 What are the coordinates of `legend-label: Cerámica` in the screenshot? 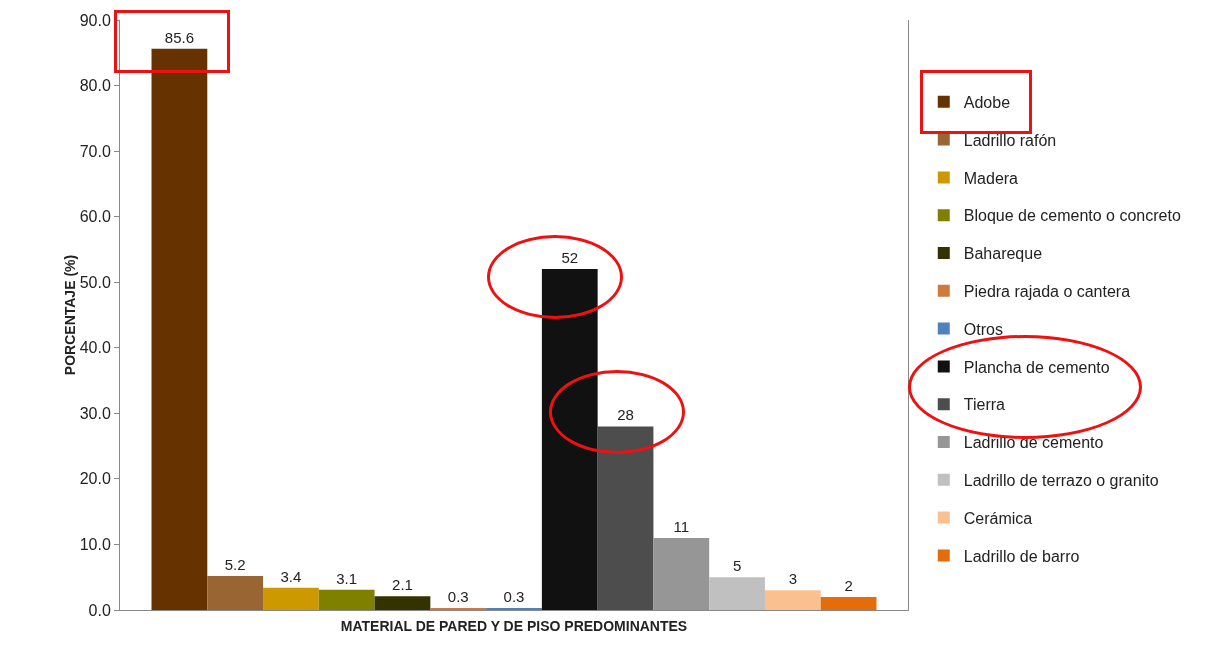 It's located at (998, 518).